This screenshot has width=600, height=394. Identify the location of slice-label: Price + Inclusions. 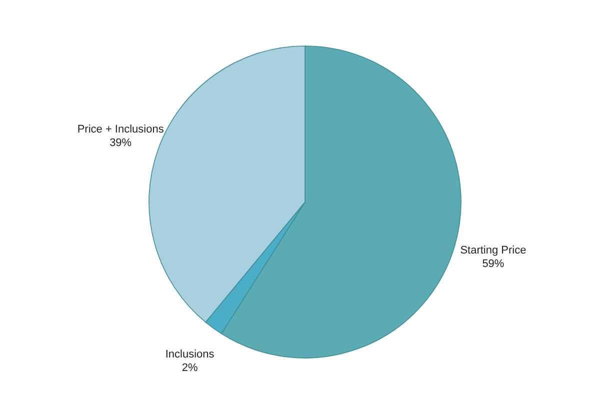
(120, 129).